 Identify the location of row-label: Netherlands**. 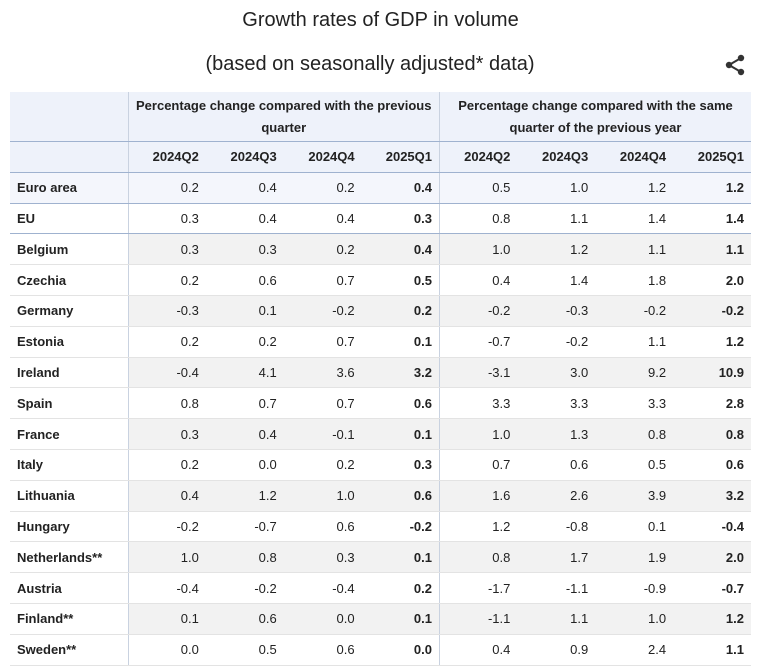
(69, 557).